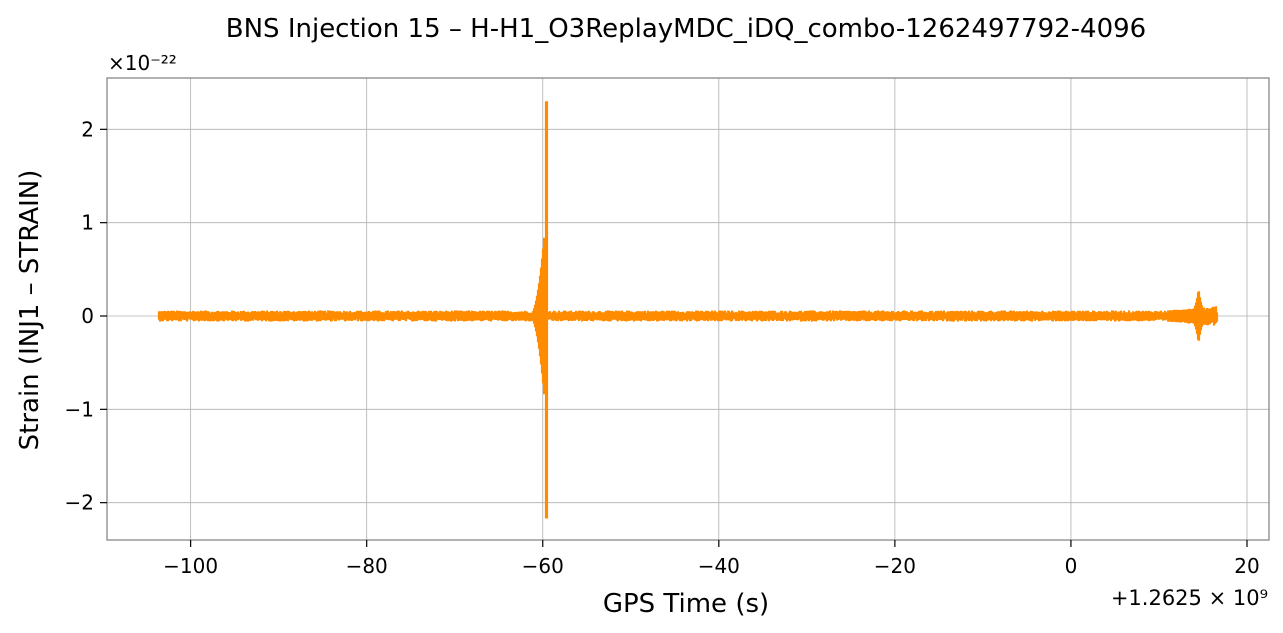 Image resolution: width=1283 pixels, height=633 pixels. I want to click on x-axis-label: GPS Time (s), so click(686, 604).